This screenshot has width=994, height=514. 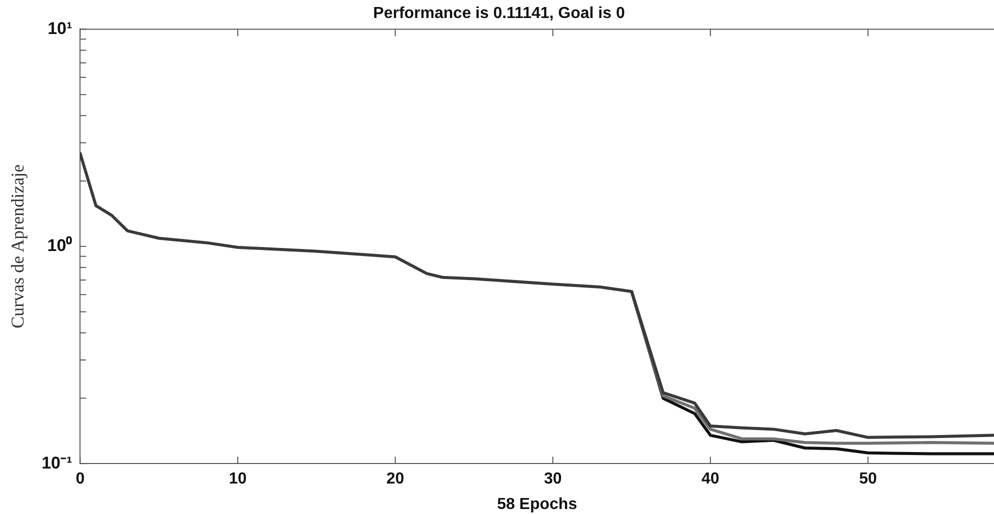 What do you see at coordinates (868, 479) in the screenshot?
I see `x-tick-label: 50` at bounding box center [868, 479].